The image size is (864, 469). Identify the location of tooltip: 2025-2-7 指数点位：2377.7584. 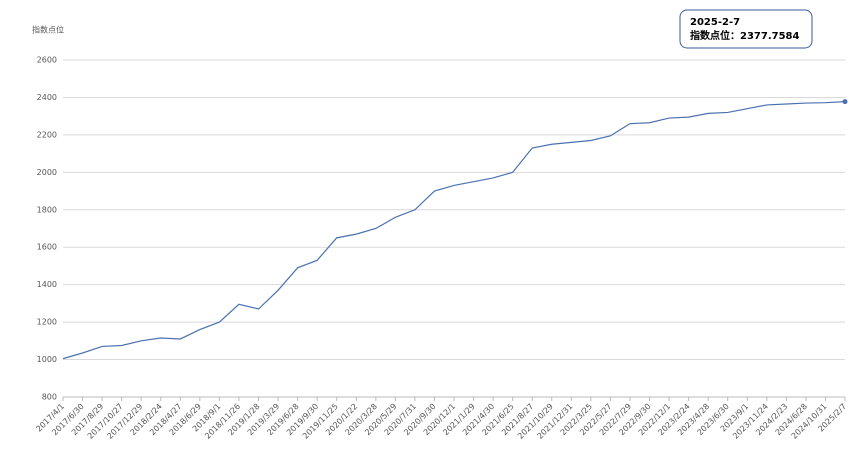
(746, 29).